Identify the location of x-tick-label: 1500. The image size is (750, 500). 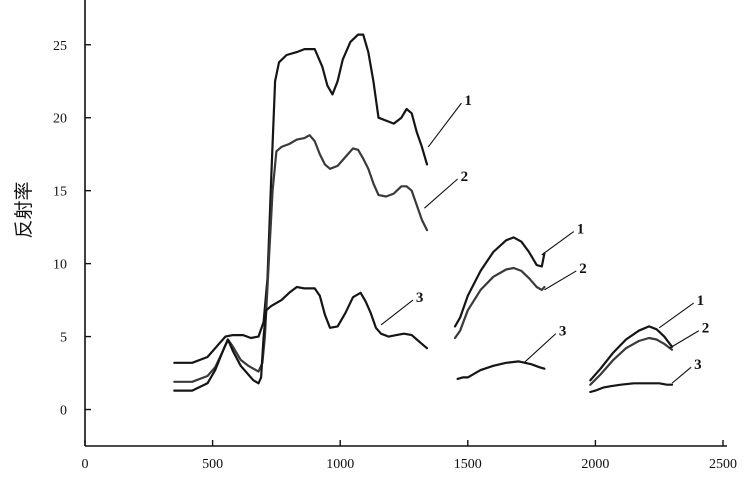
(468, 464).